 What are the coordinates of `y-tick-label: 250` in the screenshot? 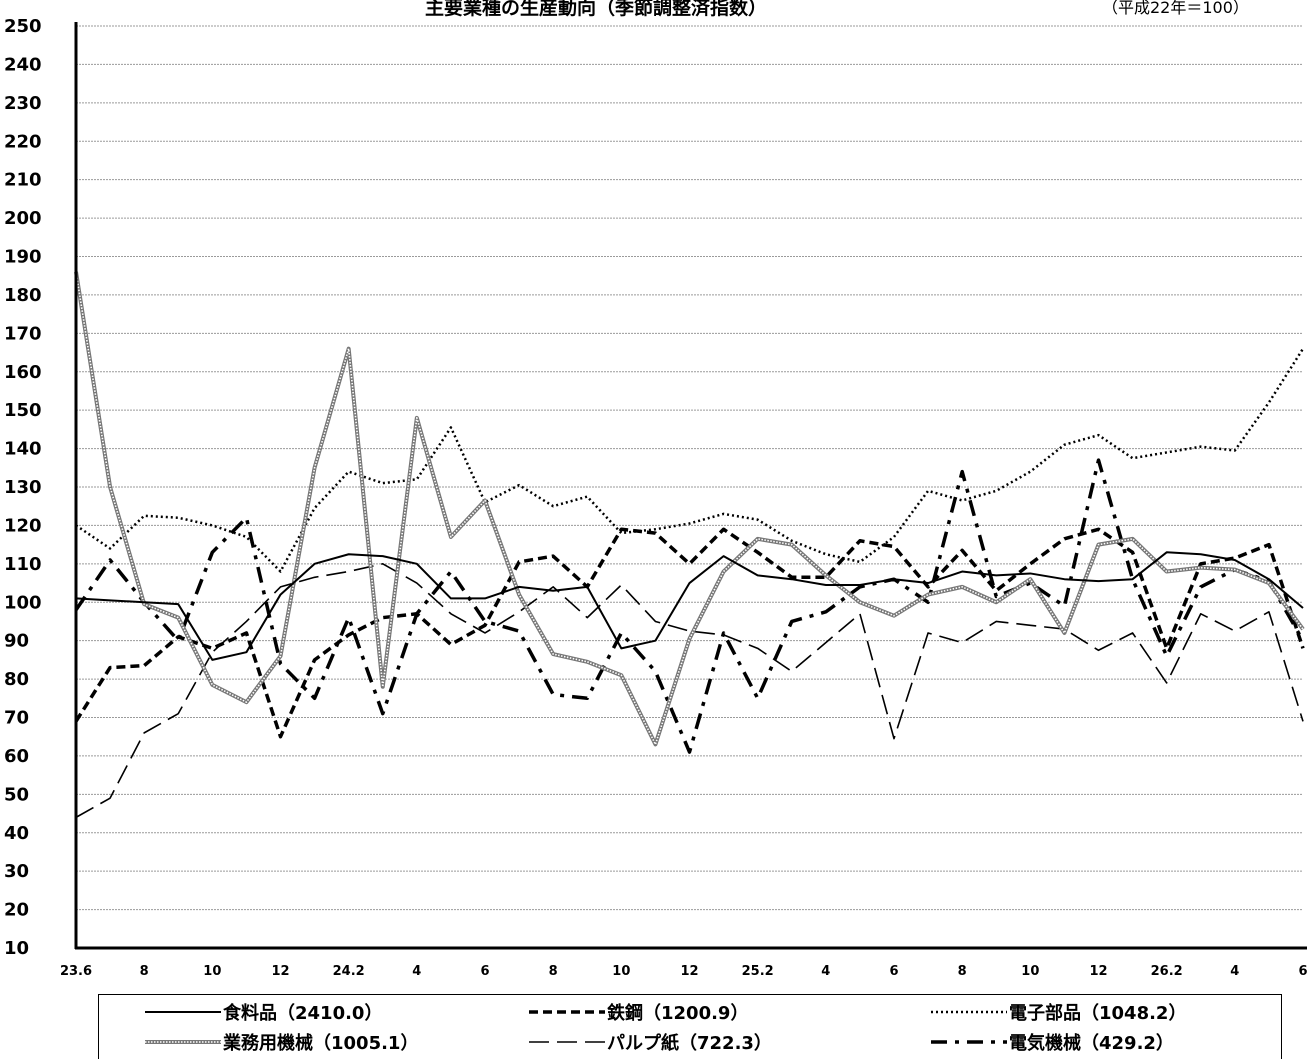 It's located at (23, 26).